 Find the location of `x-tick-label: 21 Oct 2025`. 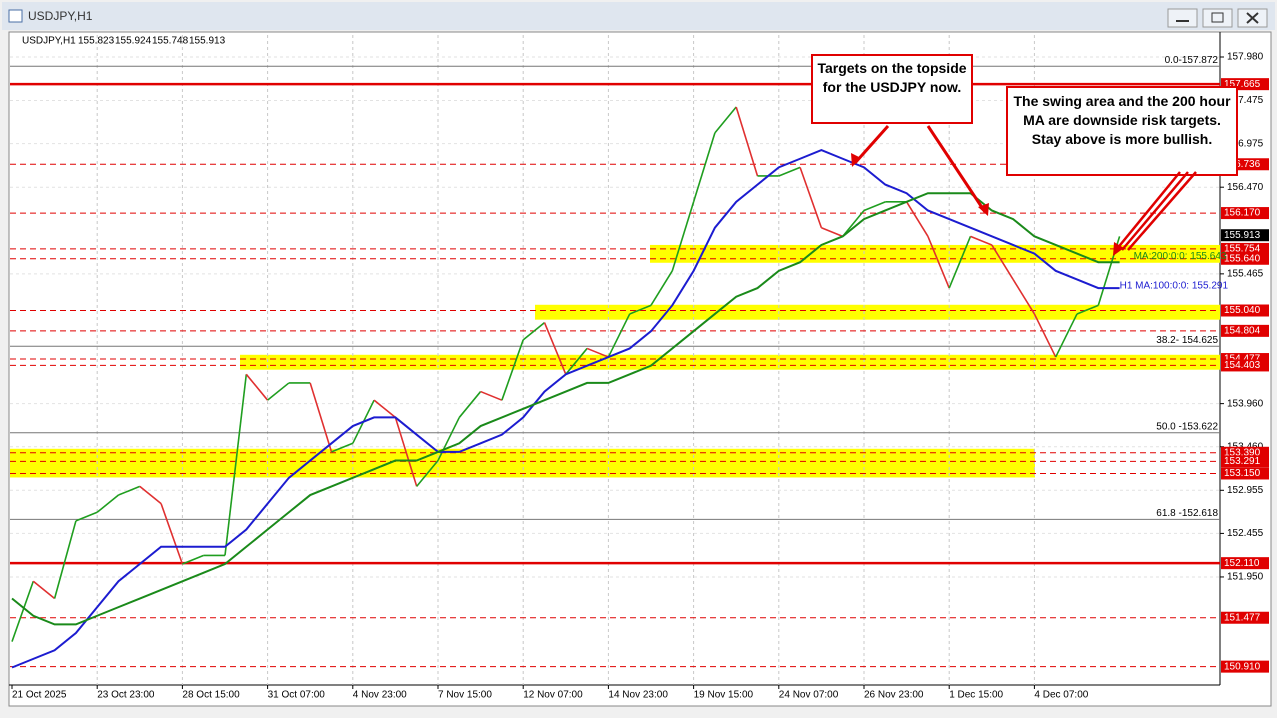

x-tick-label: 21 Oct 2025 is located at coordinates (39, 695).